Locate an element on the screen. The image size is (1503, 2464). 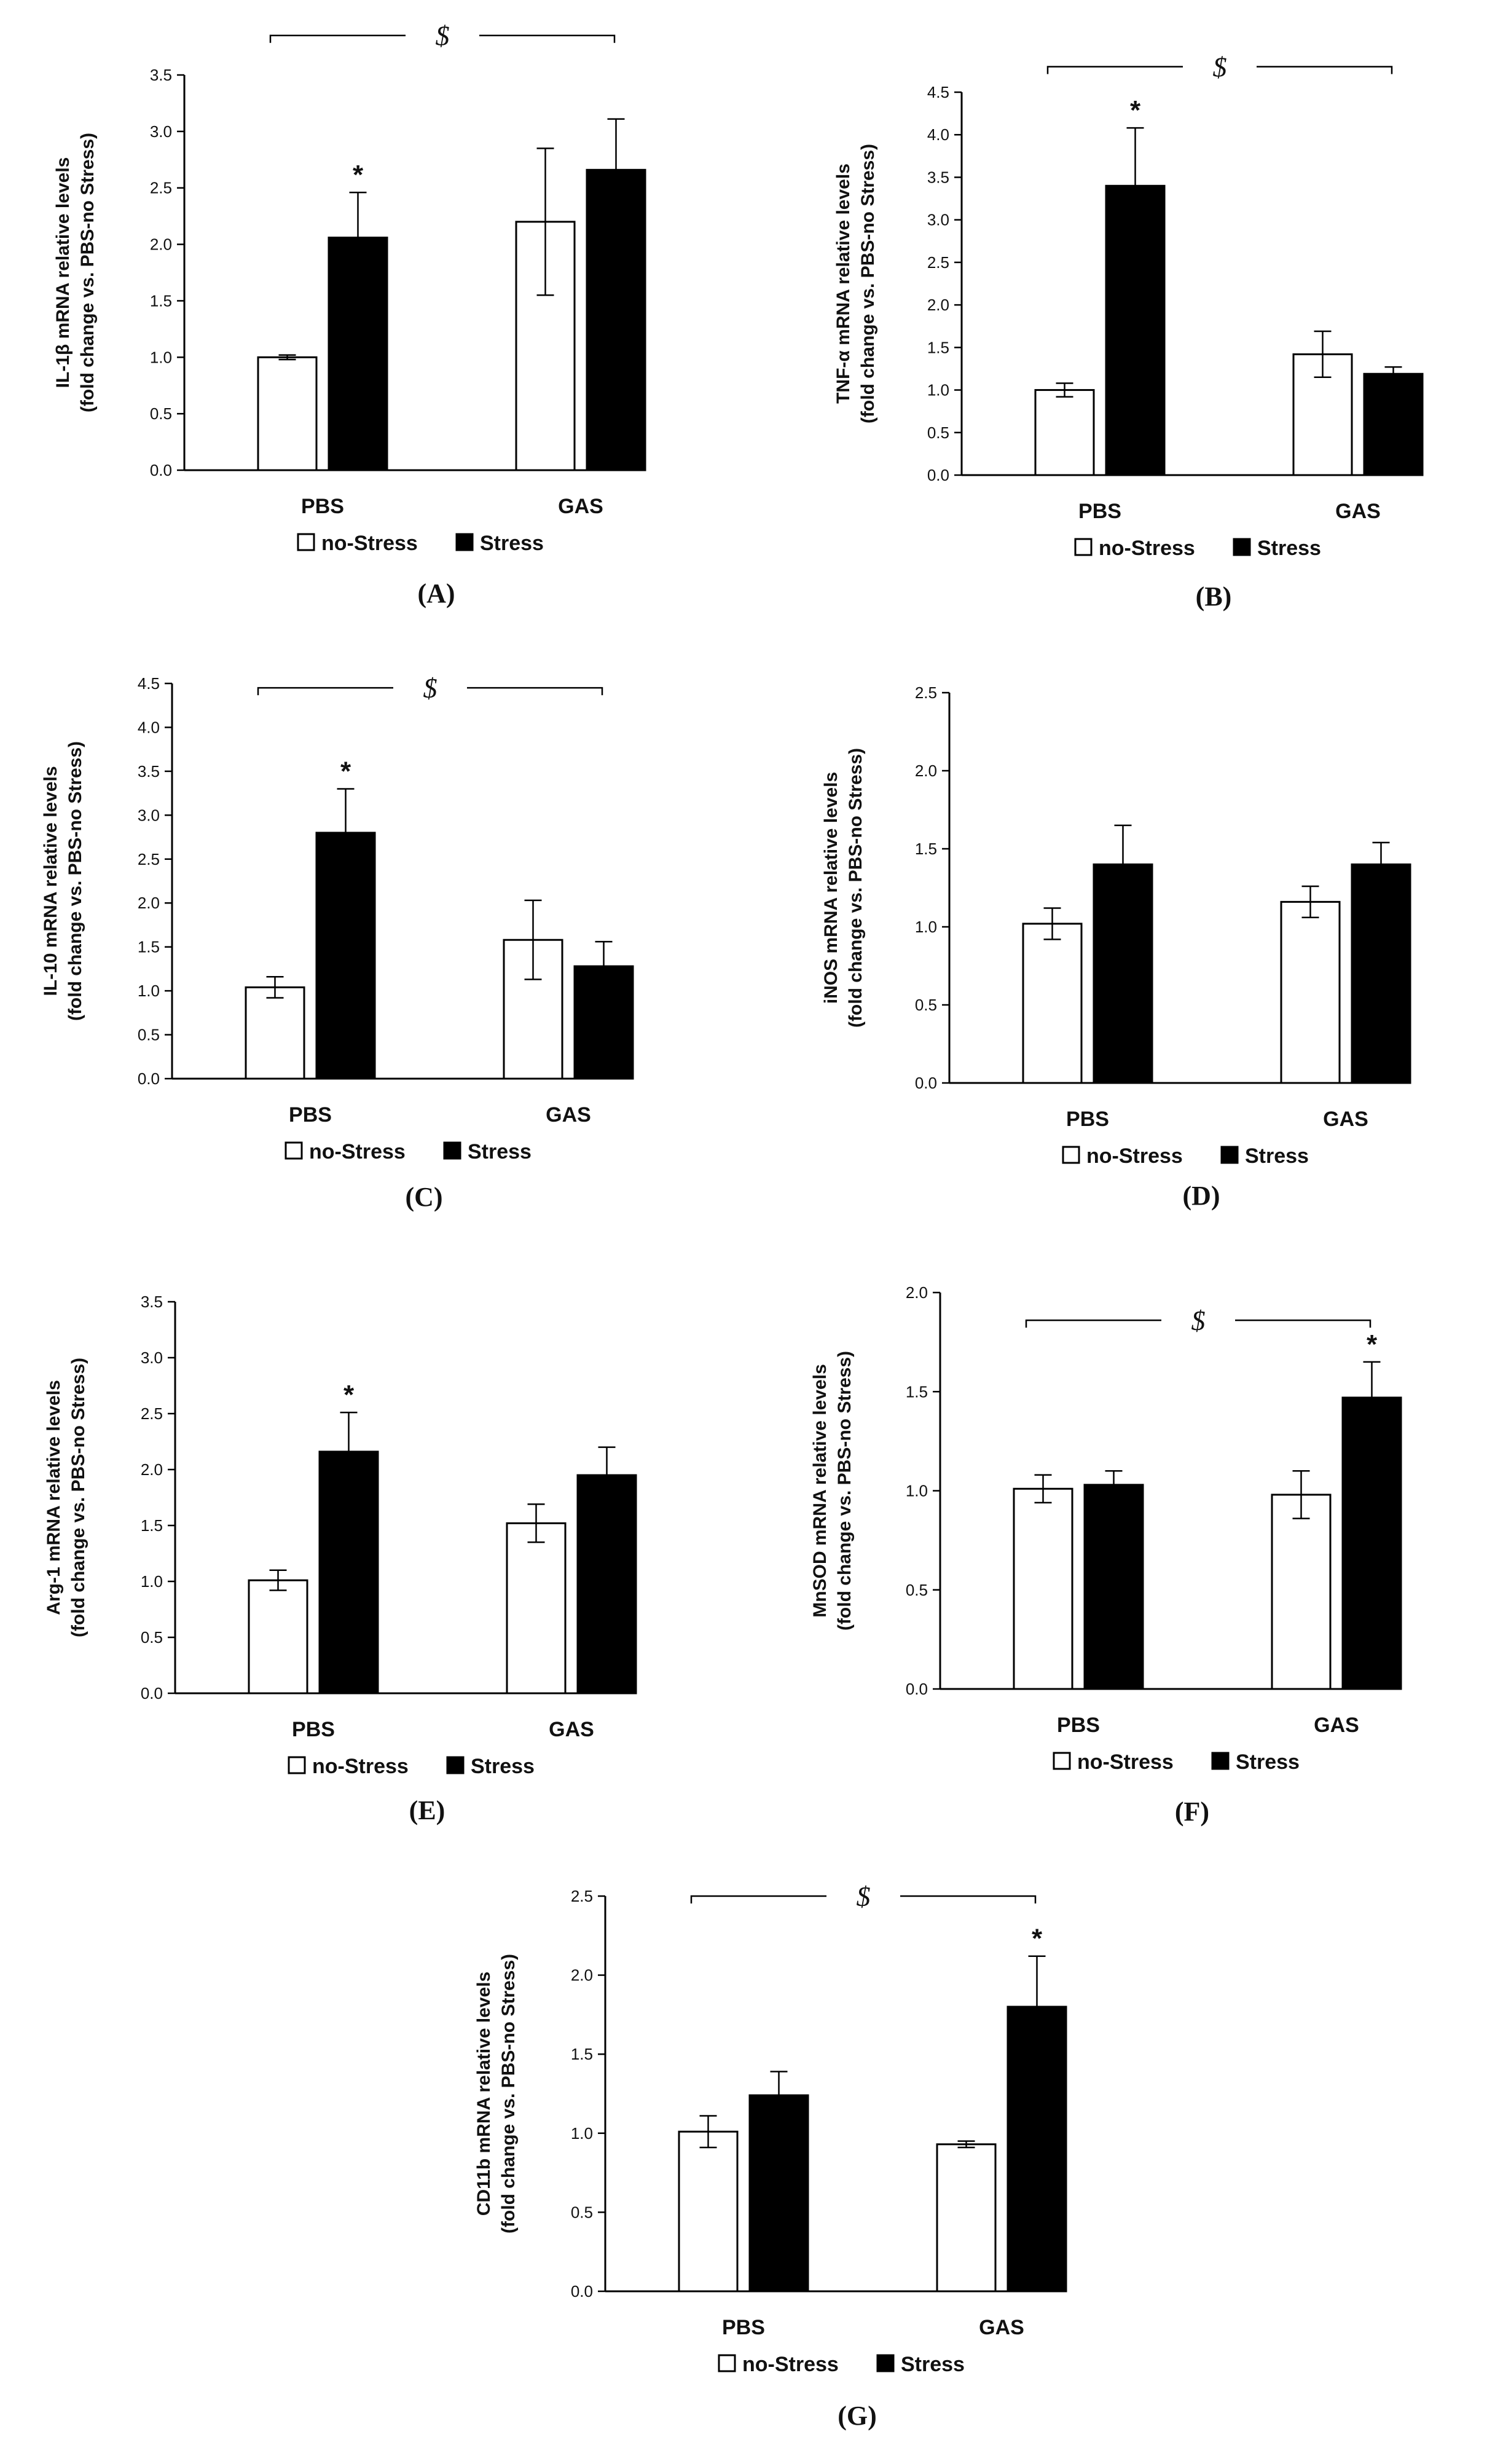
panel-caption: (A) is located at coordinates (436, 593).